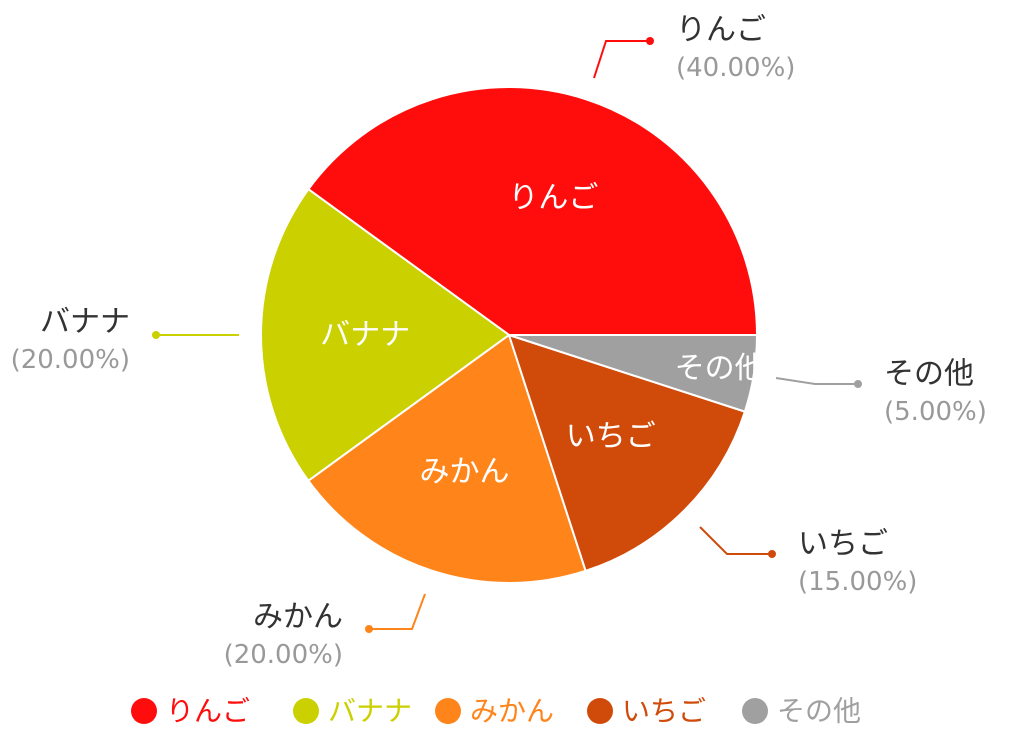  Describe the element at coordinates (370, 711) in the screenshot. I see `legend-label-2: バナナ` at that location.